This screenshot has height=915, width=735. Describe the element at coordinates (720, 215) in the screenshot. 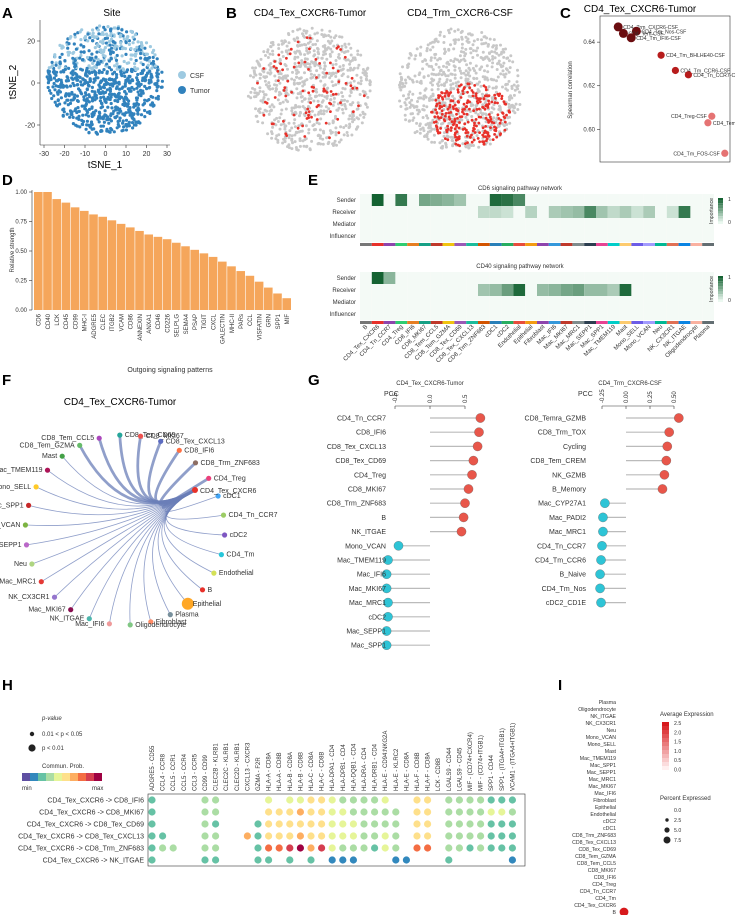

I see `e-legend-swatch` at that location.